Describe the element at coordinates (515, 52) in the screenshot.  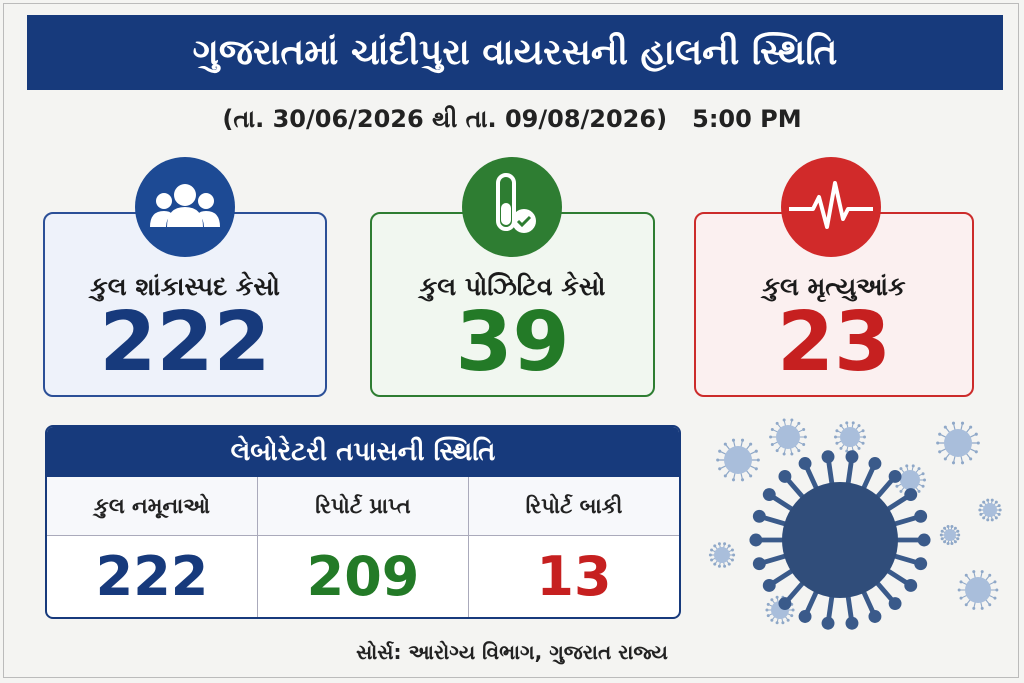
I see `title: ગુજરાતમાં ચાંદીપુરા વાયરસની હાલની સ્થિતિ` at that location.